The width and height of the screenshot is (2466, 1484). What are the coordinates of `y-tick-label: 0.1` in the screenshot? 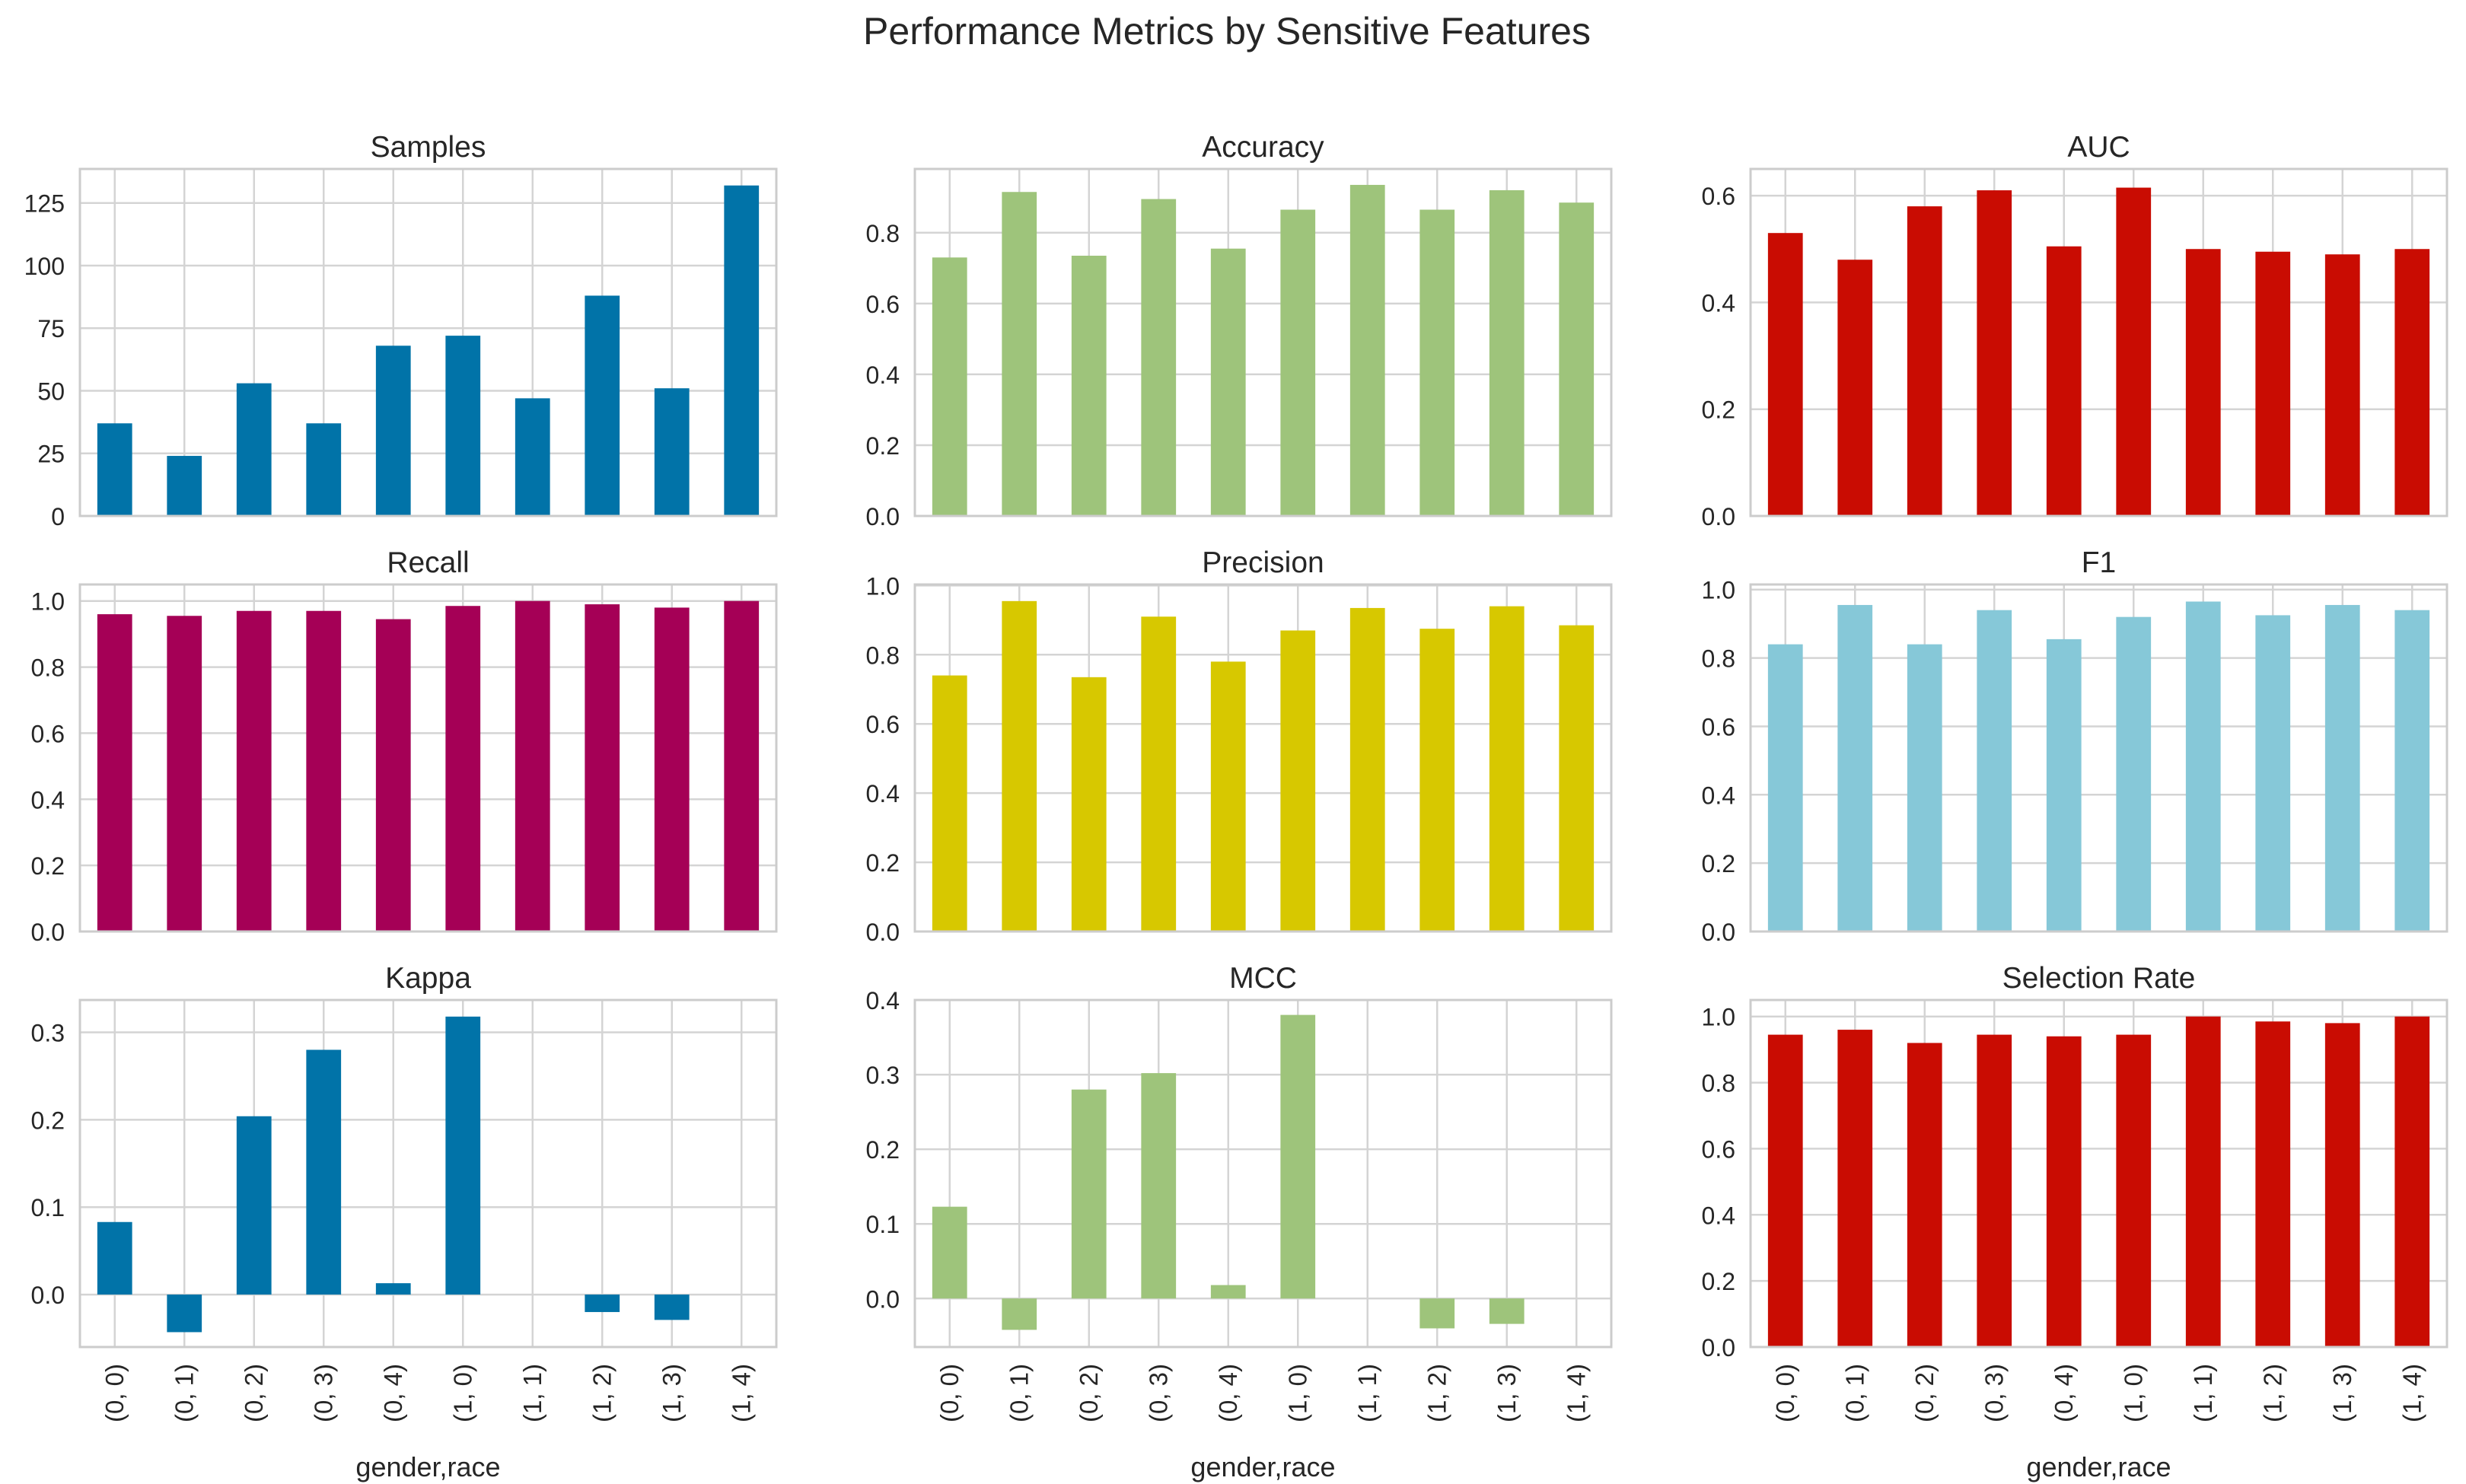 It's located at (883, 1224).